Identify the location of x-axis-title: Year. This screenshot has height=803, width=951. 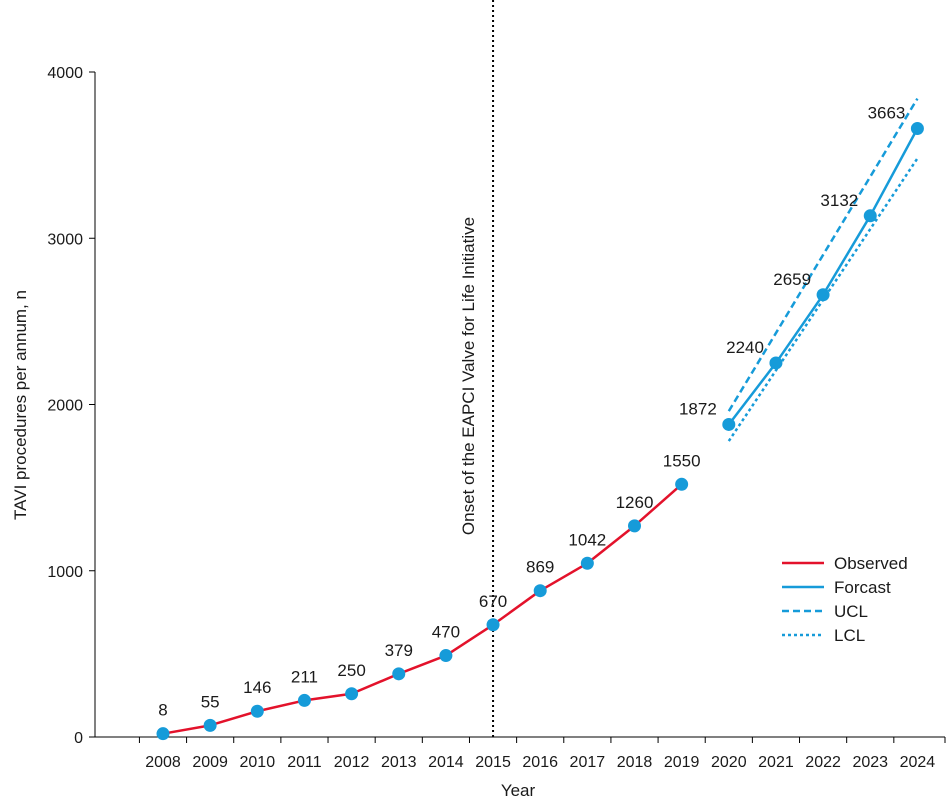
(518, 790).